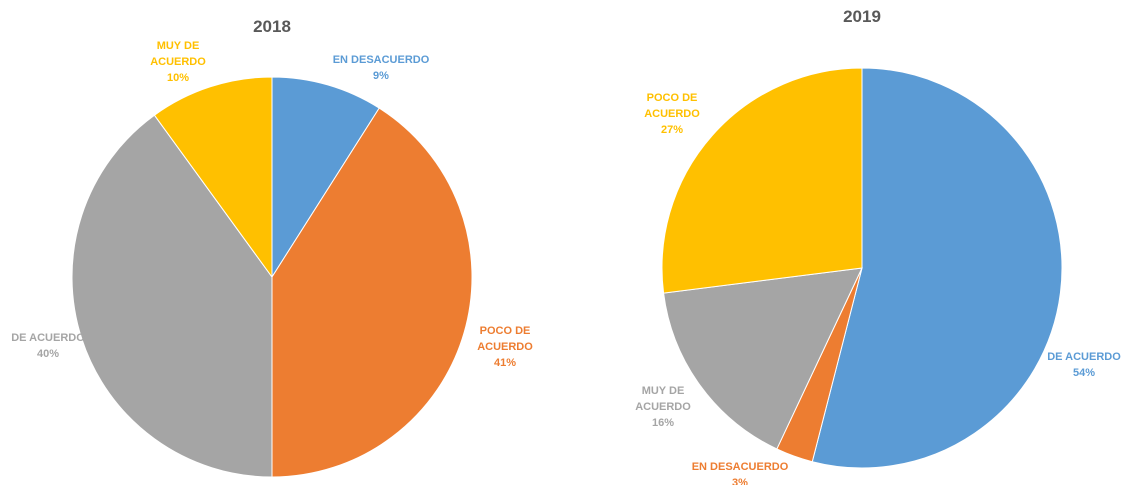 This screenshot has width=1122, height=485. Describe the element at coordinates (213, 177) in the screenshot. I see `pie-slice-2018-muy-de-acuerdo` at that location.